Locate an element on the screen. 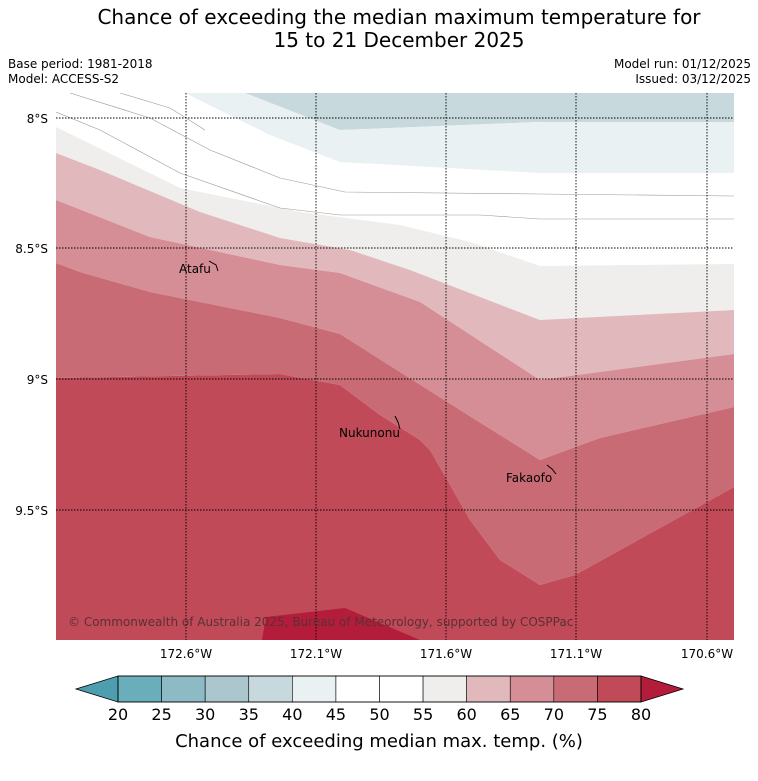 This screenshot has width=758, height=781. longitude-labels: 172.6°W 172.1°W 171.6°W 171.1°W 170.6°W is located at coordinates (446, 654).